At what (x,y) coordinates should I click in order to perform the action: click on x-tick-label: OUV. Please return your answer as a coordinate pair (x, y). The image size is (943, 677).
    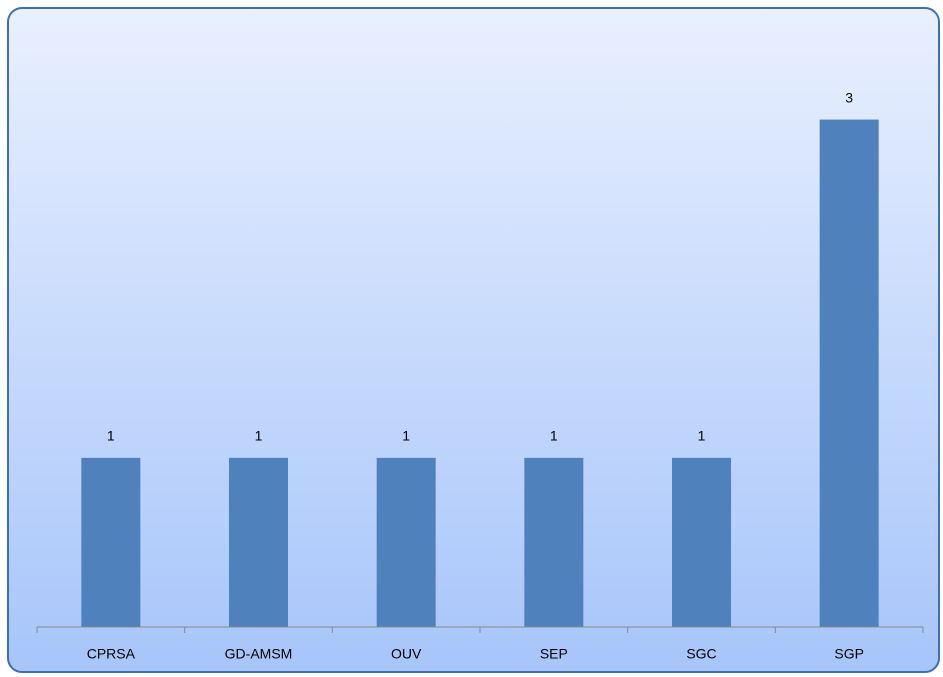
    Looking at the image, I should click on (406, 654).